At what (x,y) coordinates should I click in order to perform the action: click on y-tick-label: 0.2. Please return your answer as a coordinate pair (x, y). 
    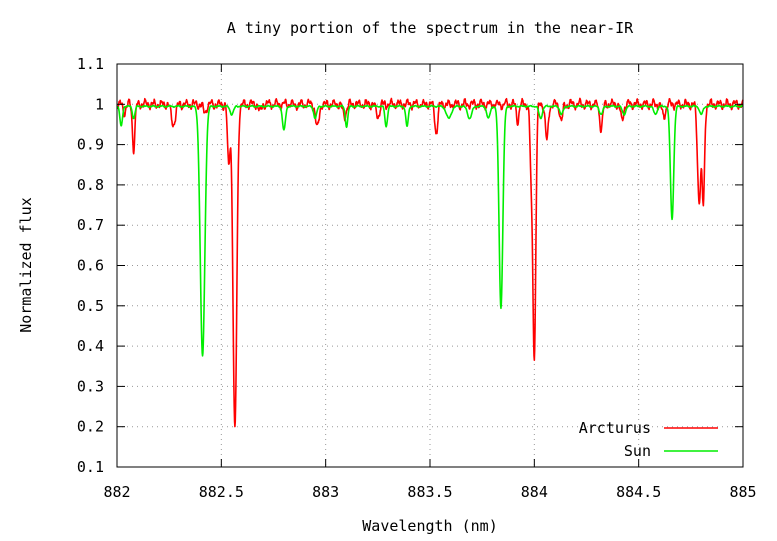
    Looking at the image, I should click on (90, 427).